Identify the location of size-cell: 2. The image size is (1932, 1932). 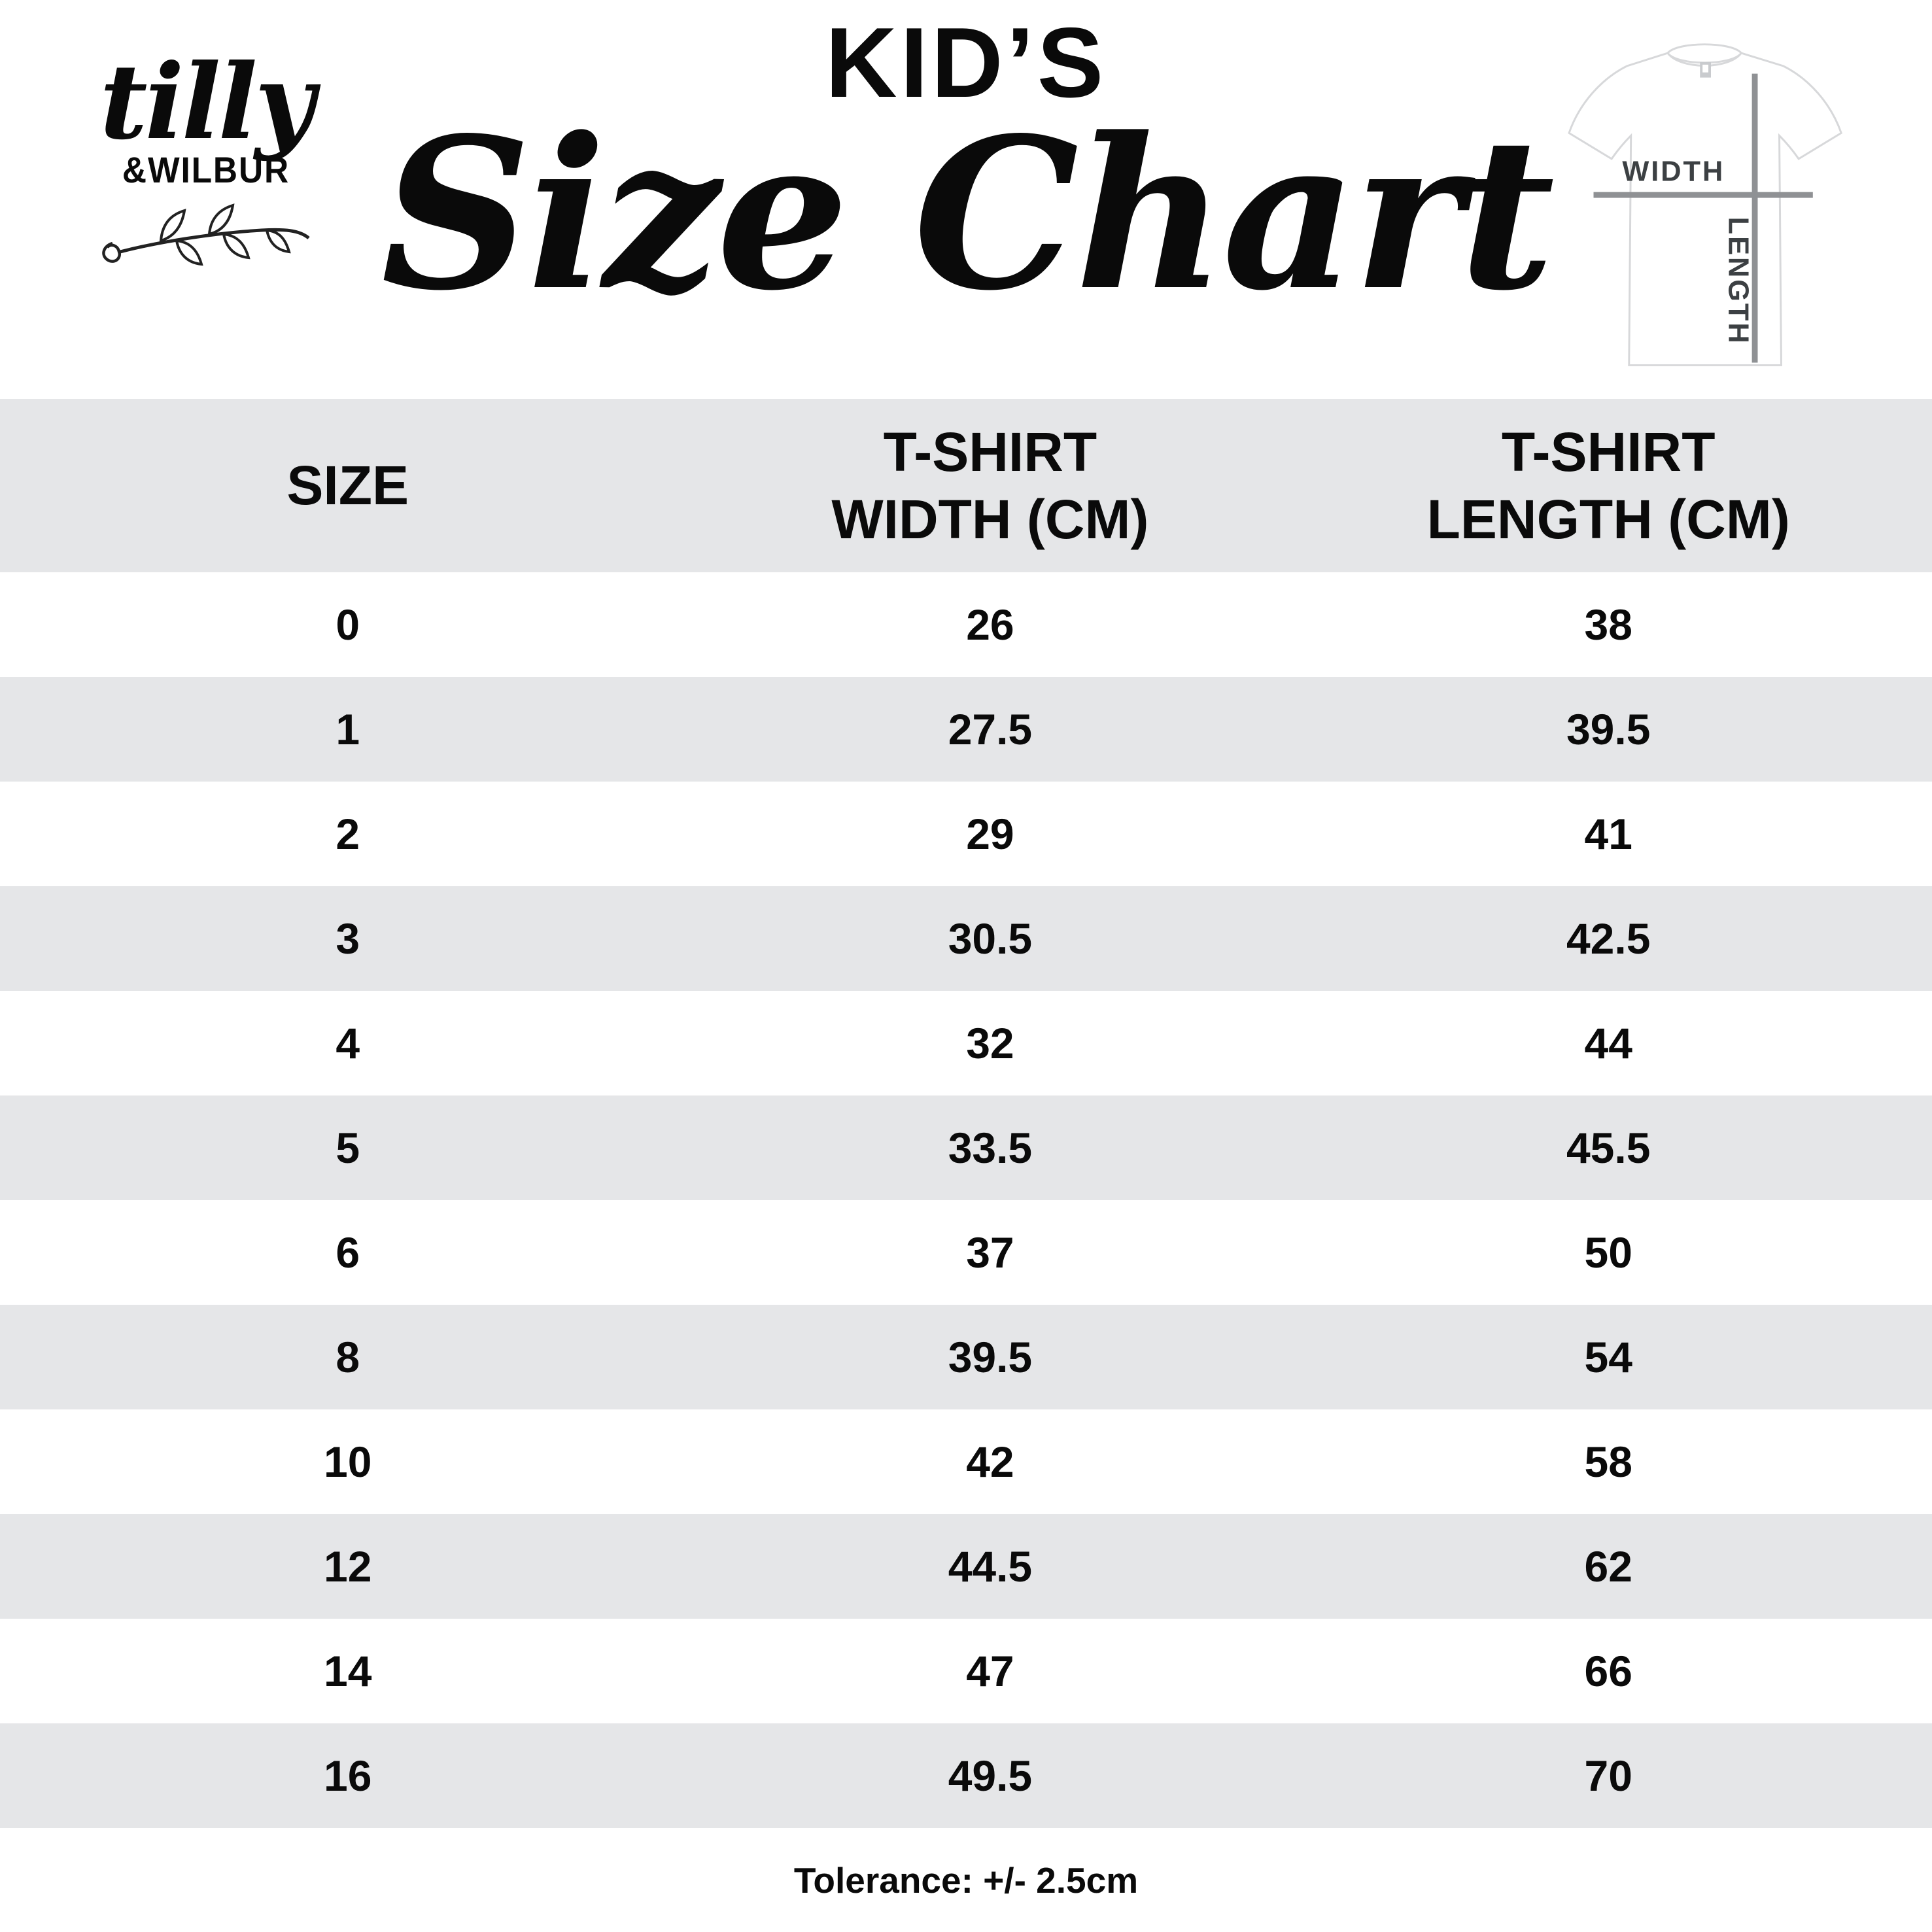
(348, 834).